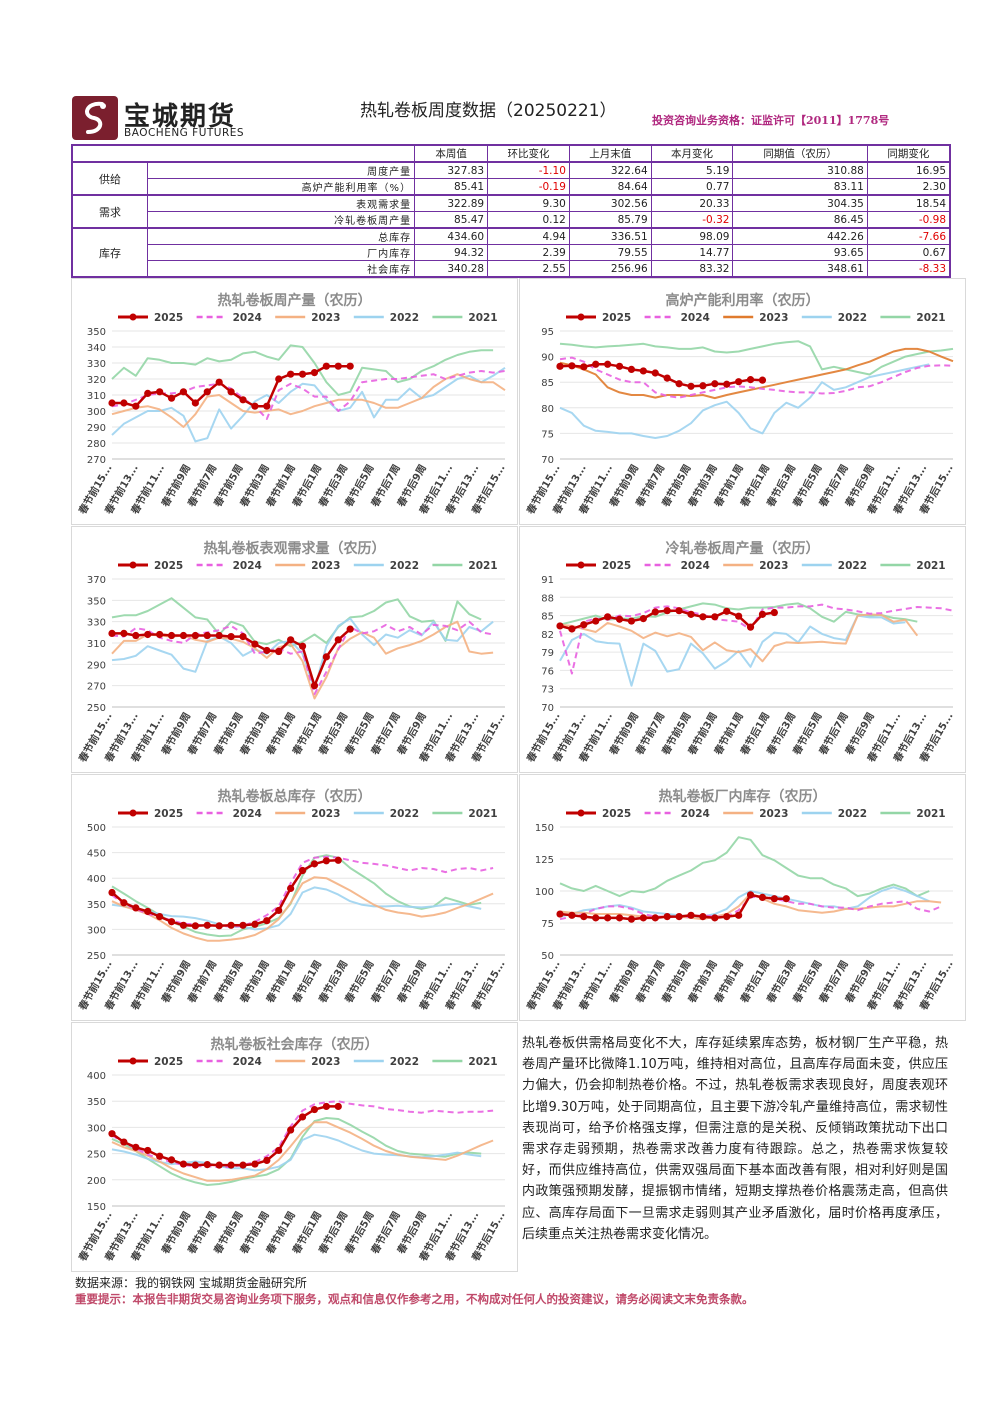 The width and height of the screenshot is (992, 1403). I want to click on table-cell: 98.09, so click(692, 236).